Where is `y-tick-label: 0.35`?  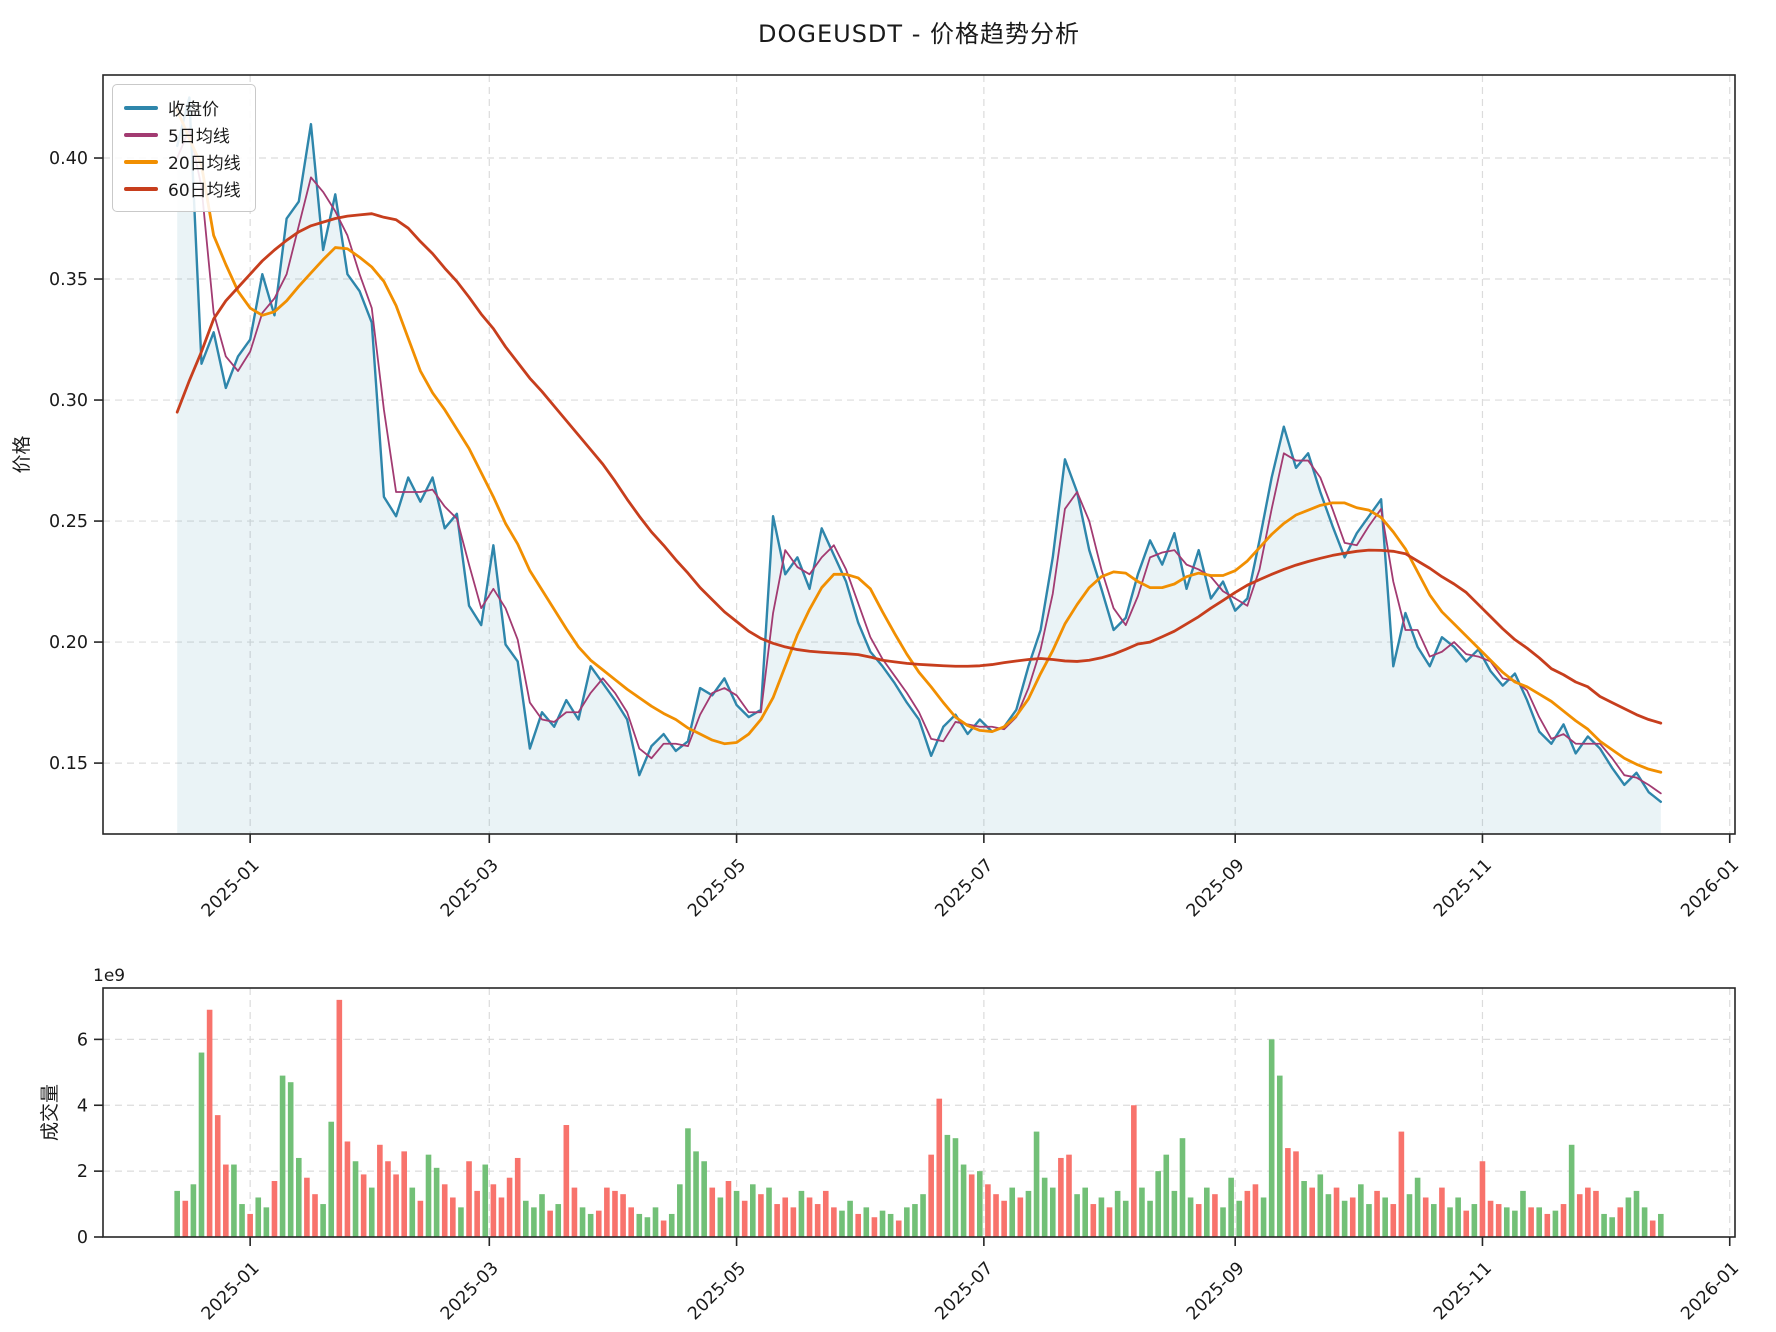
y-tick-label: 0.35 is located at coordinates (68, 280).